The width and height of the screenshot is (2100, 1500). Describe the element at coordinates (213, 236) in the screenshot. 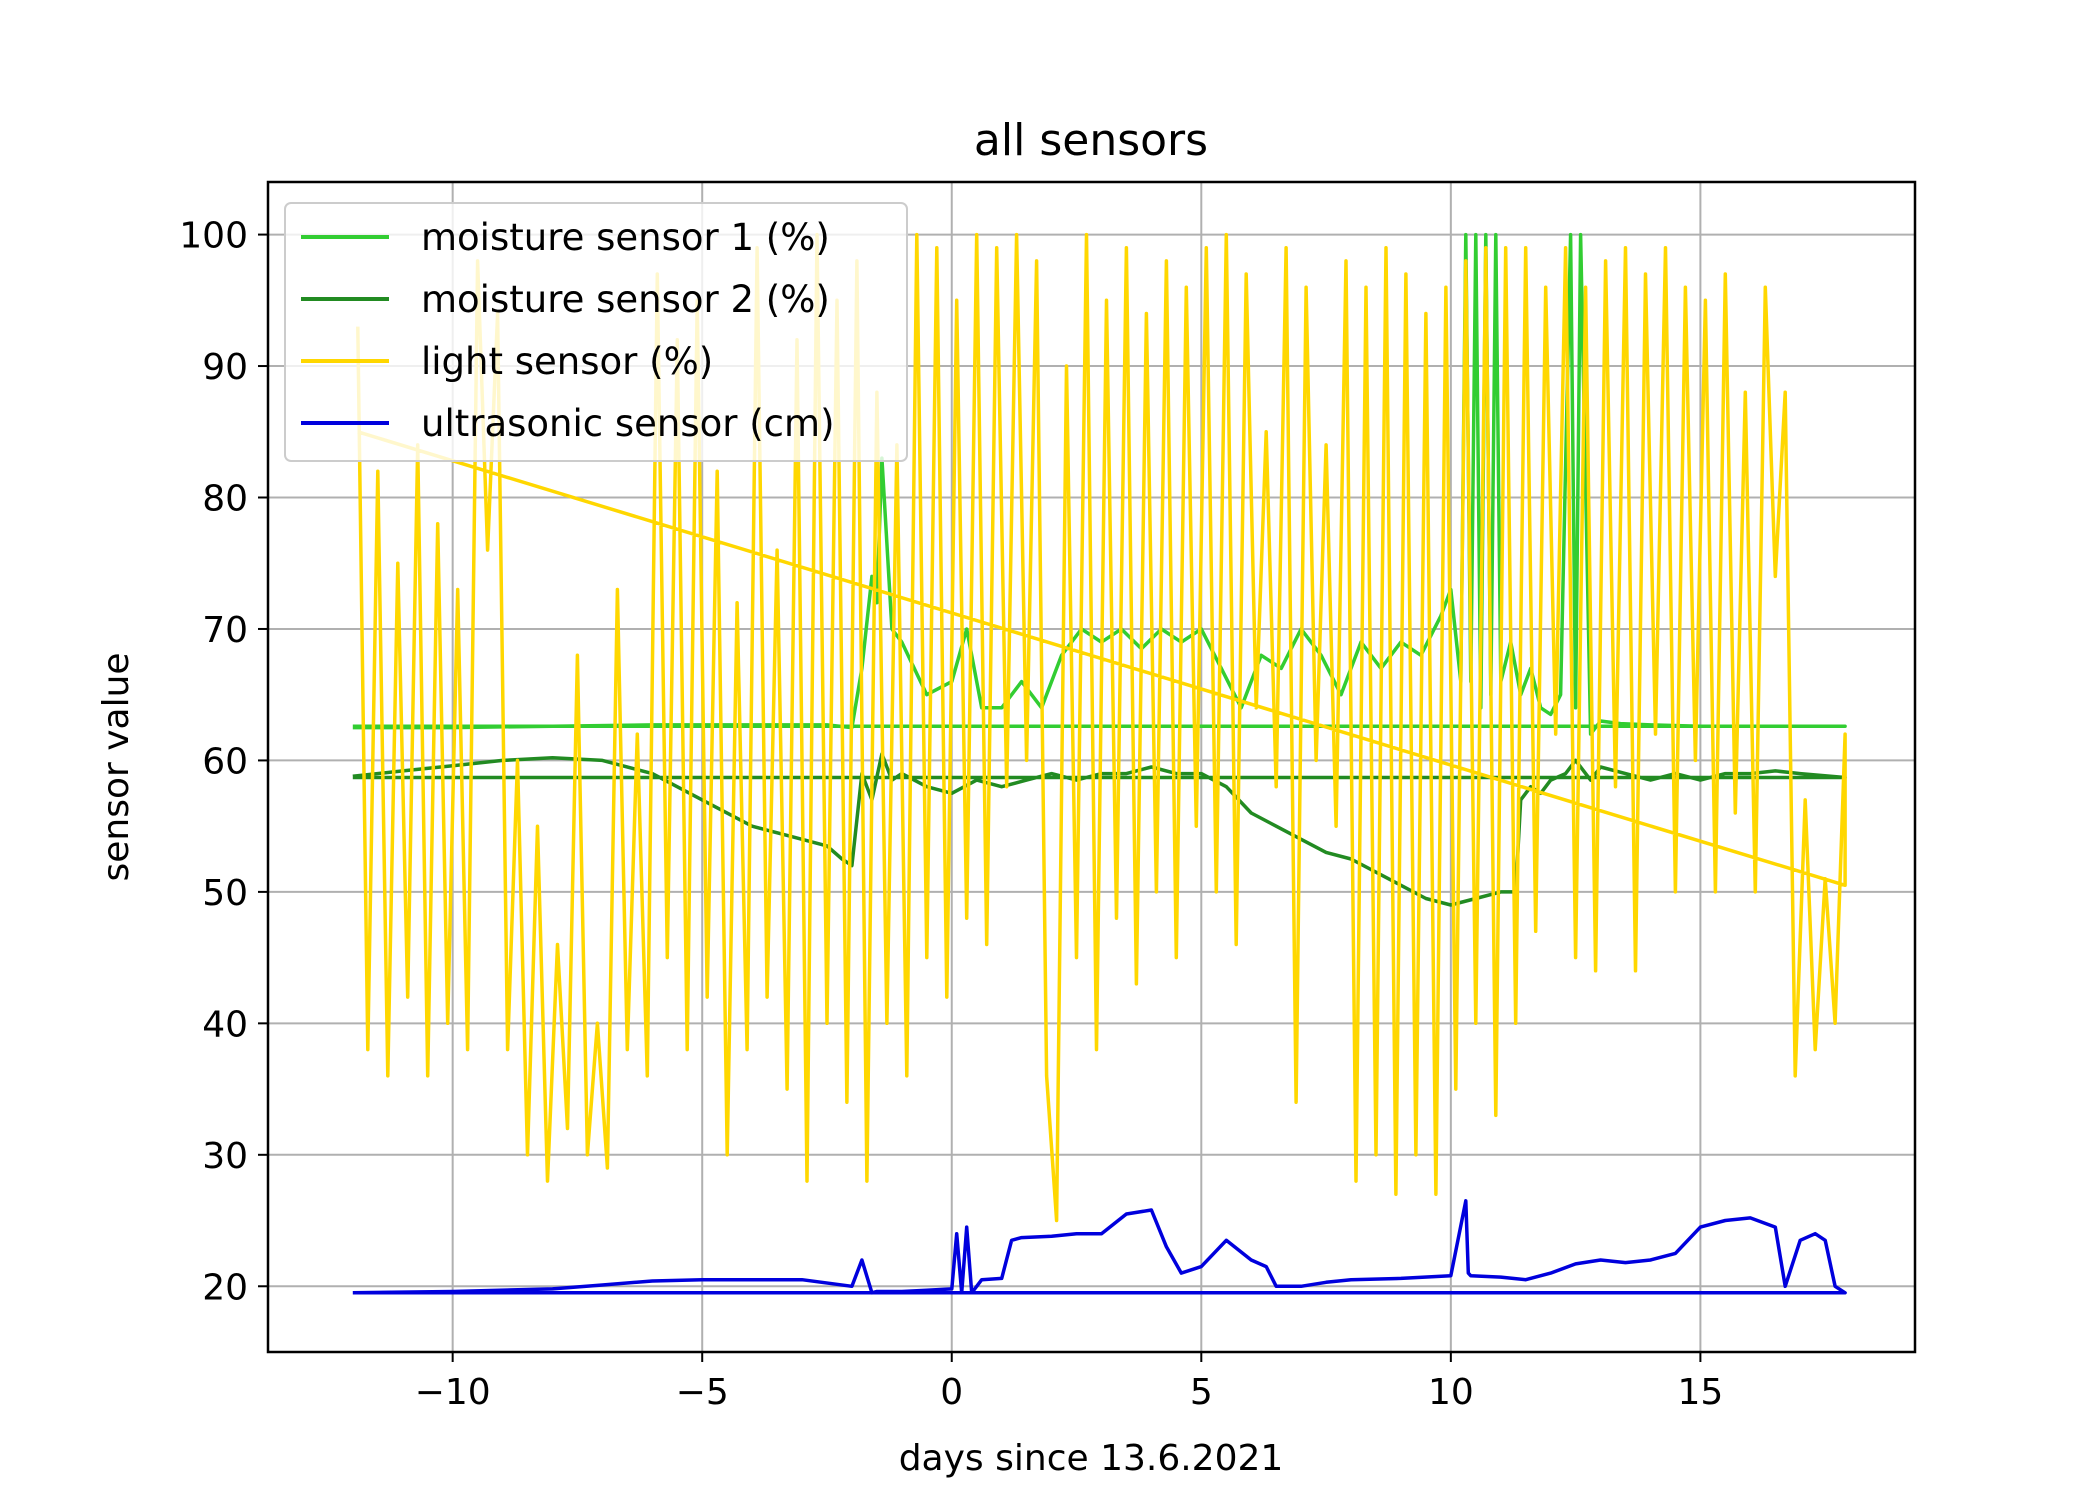

I see `y-tick-label: 100` at that location.